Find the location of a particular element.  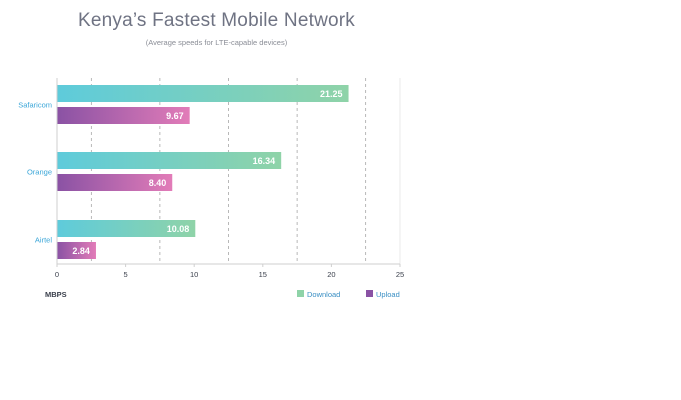

data-label: 8.40 is located at coordinates (158, 183).